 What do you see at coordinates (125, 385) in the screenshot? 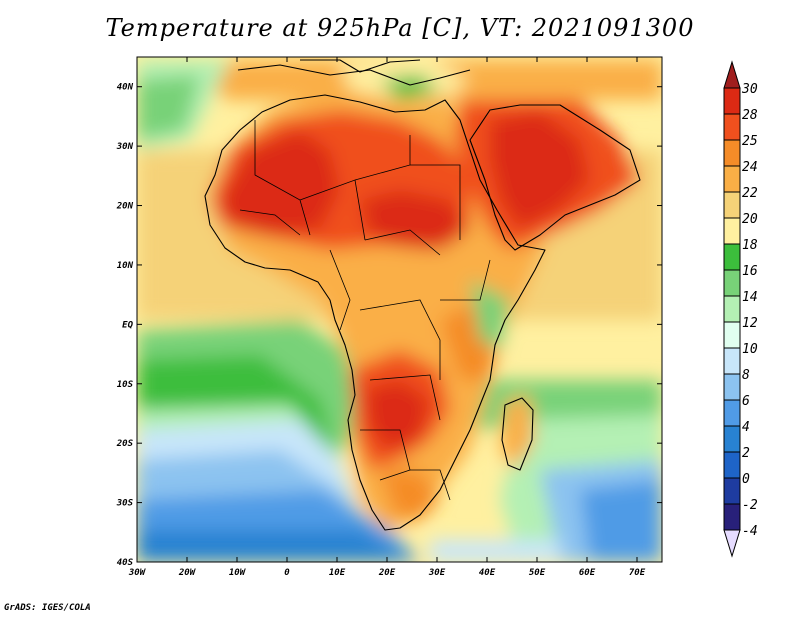
I see `y-tick-label: 10S` at bounding box center [125, 385].